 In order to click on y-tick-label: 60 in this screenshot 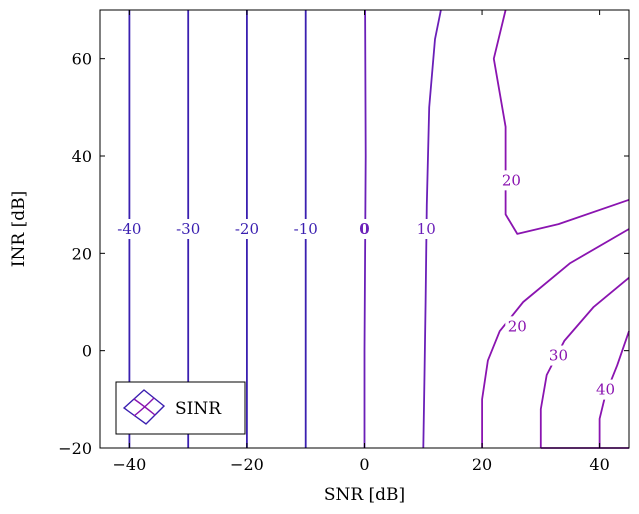, I will do `click(82, 59)`.